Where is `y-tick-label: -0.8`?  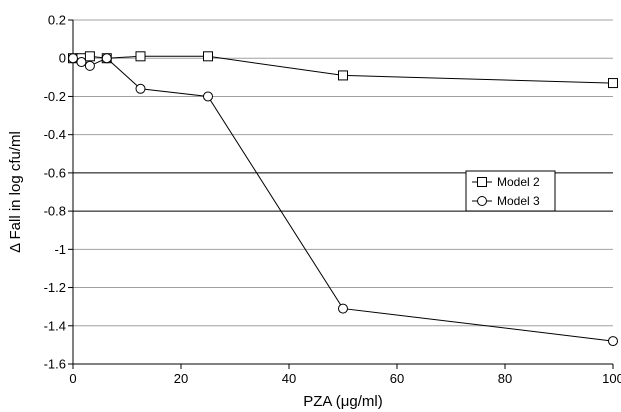 y-tick-label: -0.8 is located at coordinates (55, 211).